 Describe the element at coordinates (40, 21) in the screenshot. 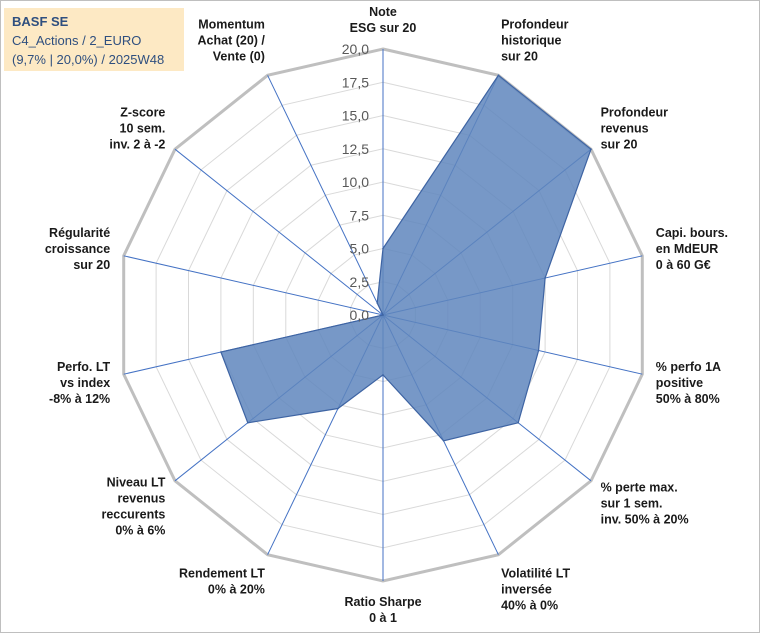

I see `chart-title: BASF SE` at that location.